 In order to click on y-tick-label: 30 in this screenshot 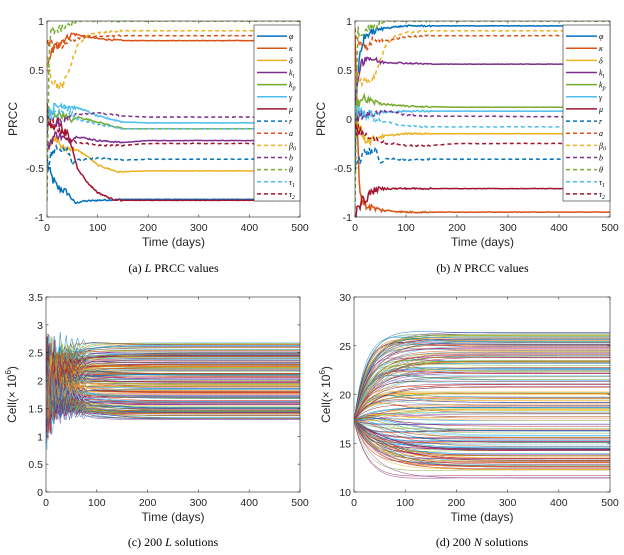, I will do `click(345, 298)`.